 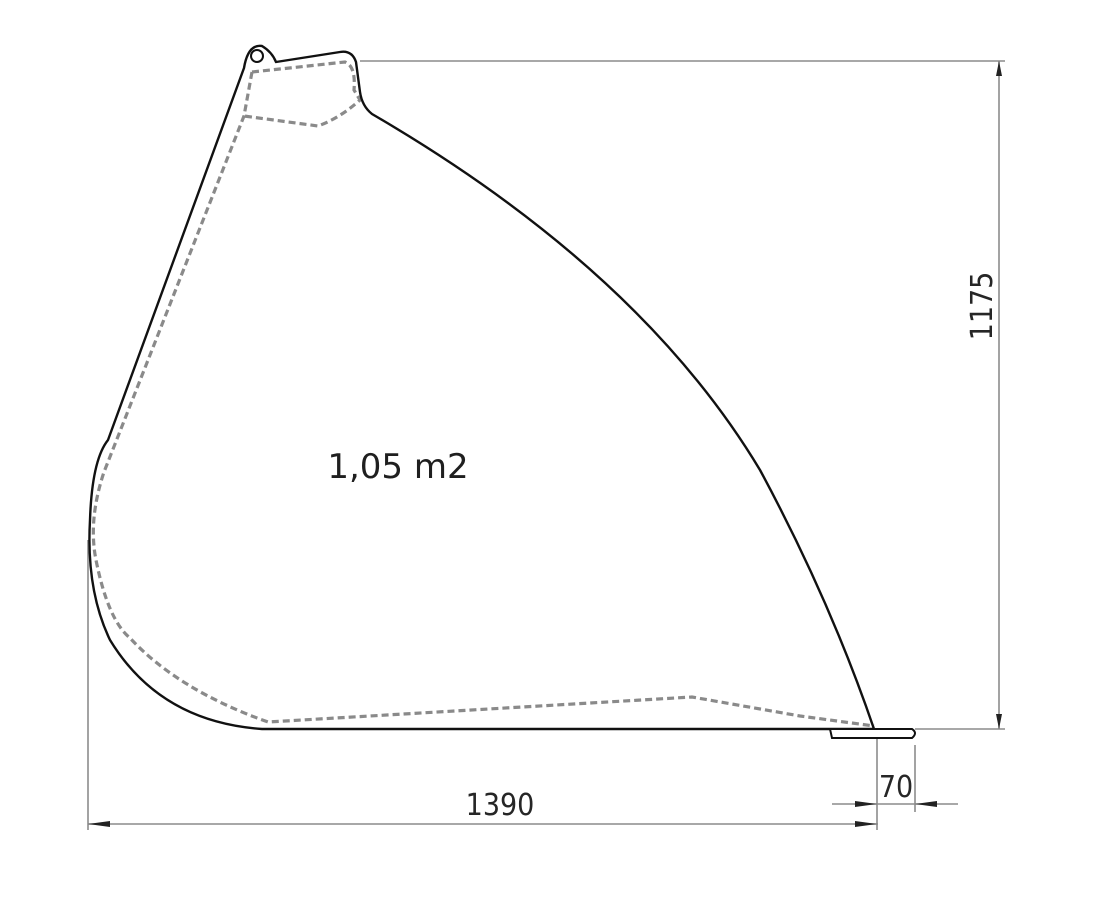 What do you see at coordinates (982, 306) in the screenshot?
I see `height-dimension-label: 1175` at bounding box center [982, 306].